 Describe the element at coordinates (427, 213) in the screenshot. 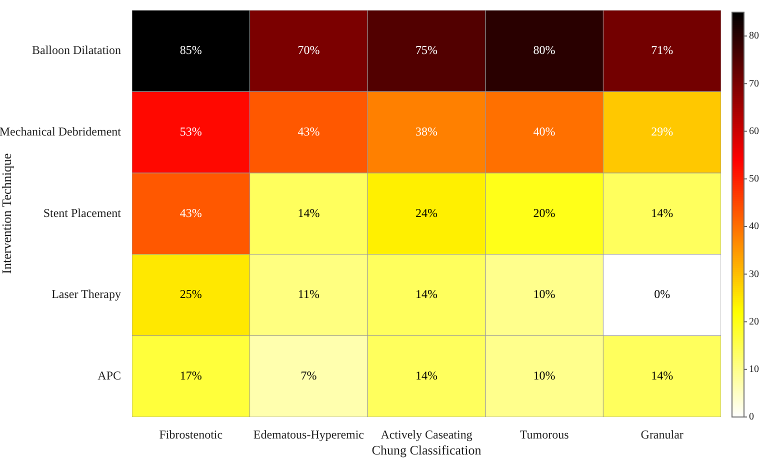

I see `data-label: 24%` at that location.